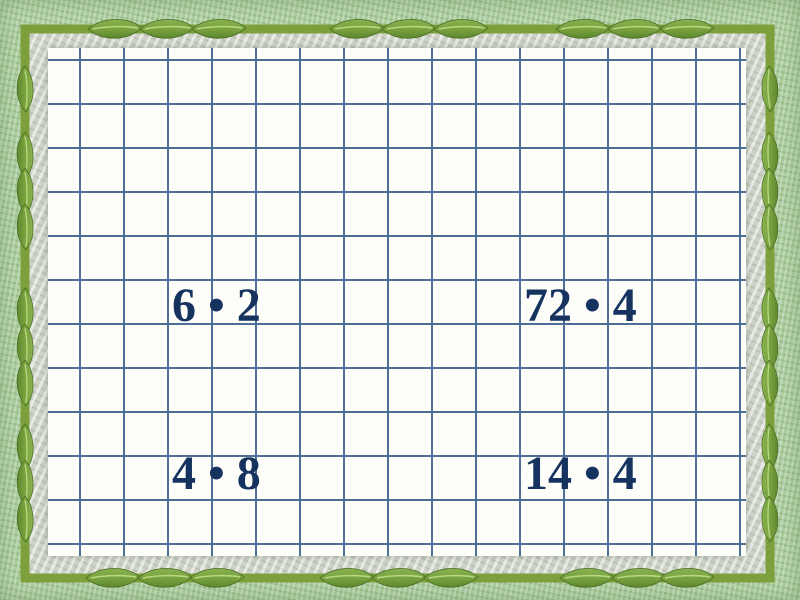 The image size is (800, 600). I want to click on math-problem: 4 • 8, so click(216, 473).